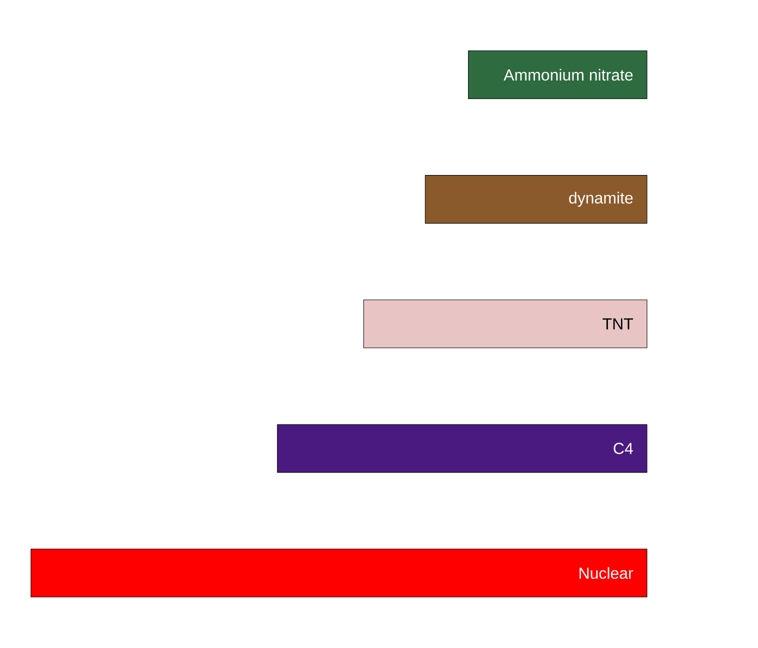 This screenshot has width=758, height=648. I want to click on y-tick-label: C4, so click(623, 448).